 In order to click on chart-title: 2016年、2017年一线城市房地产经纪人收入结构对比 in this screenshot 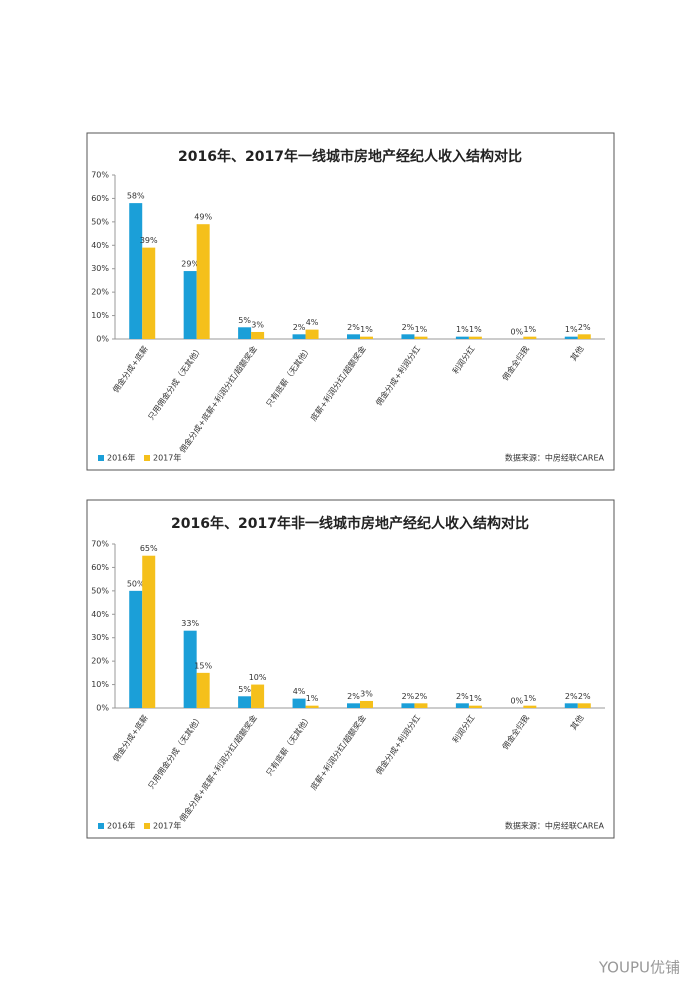, I will do `click(350, 156)`.